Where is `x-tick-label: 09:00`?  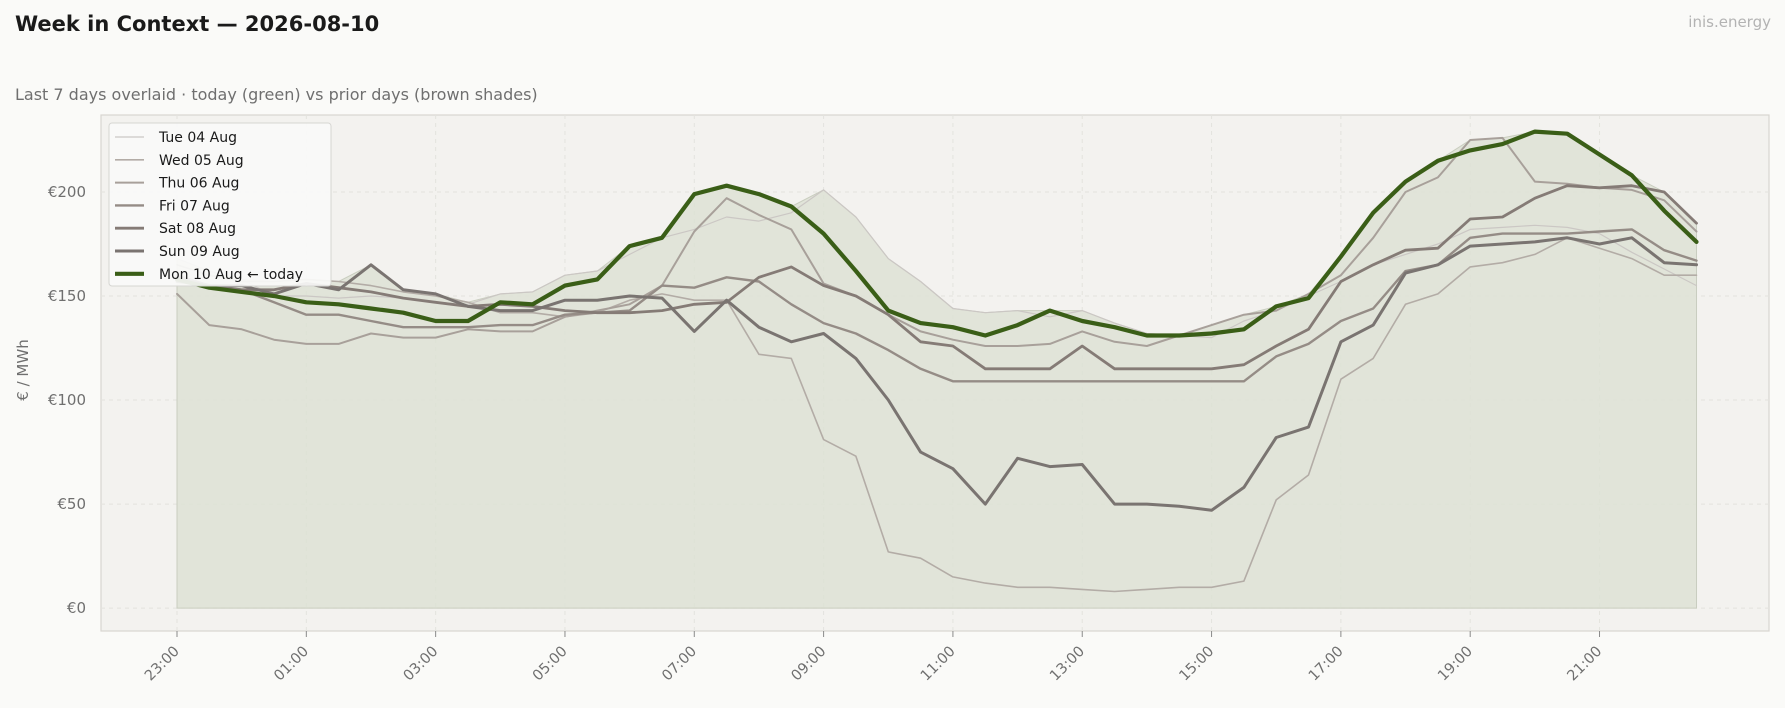 x-tick-label: 09:00 is located at coordinates (809, 664).